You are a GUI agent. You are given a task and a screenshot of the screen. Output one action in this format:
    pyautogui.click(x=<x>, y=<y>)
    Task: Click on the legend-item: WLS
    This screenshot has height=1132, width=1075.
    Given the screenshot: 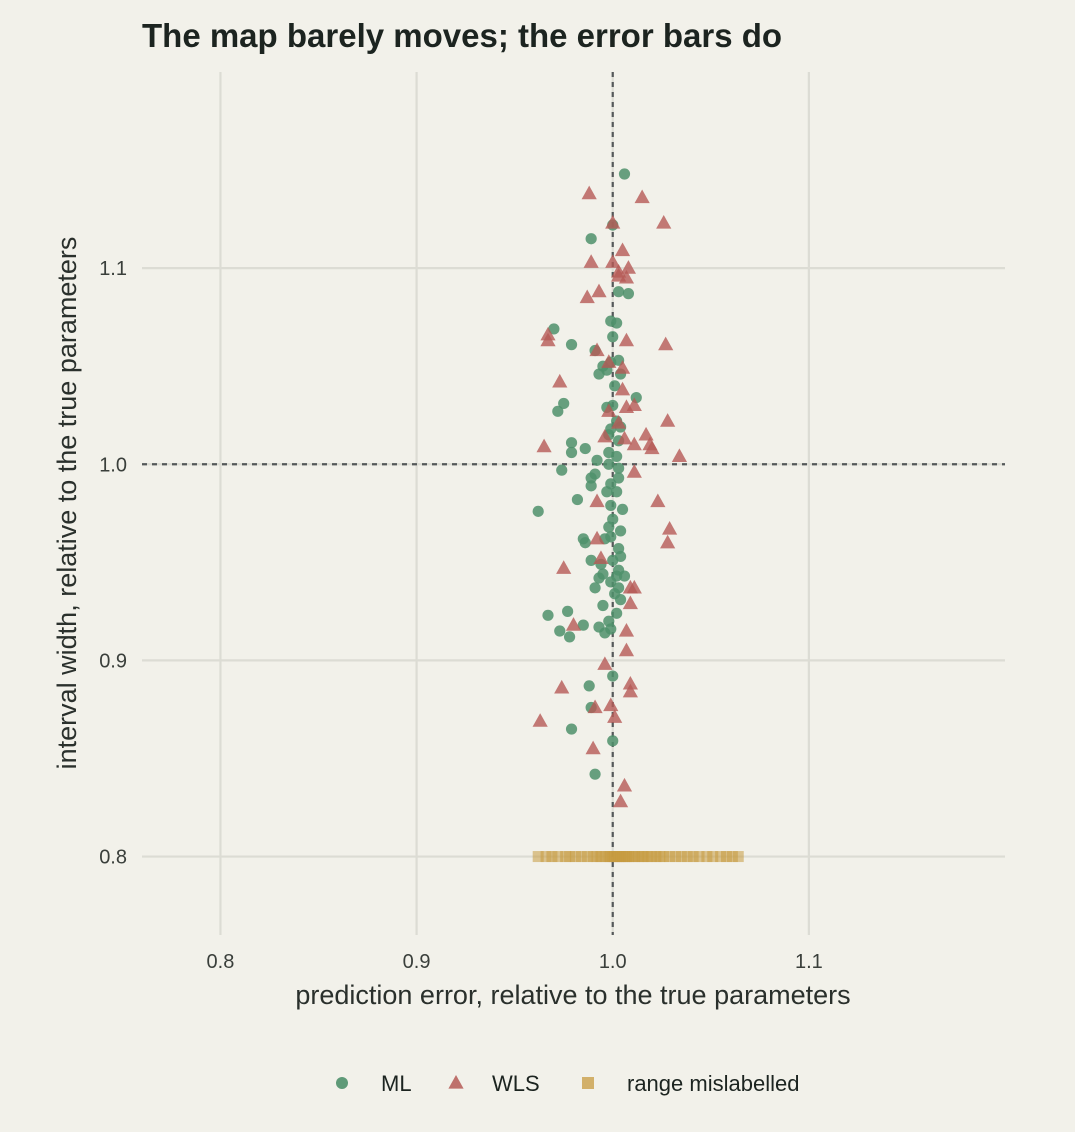 What is the action you would take?
    pyautogui.click(x=494, y=1083)
    